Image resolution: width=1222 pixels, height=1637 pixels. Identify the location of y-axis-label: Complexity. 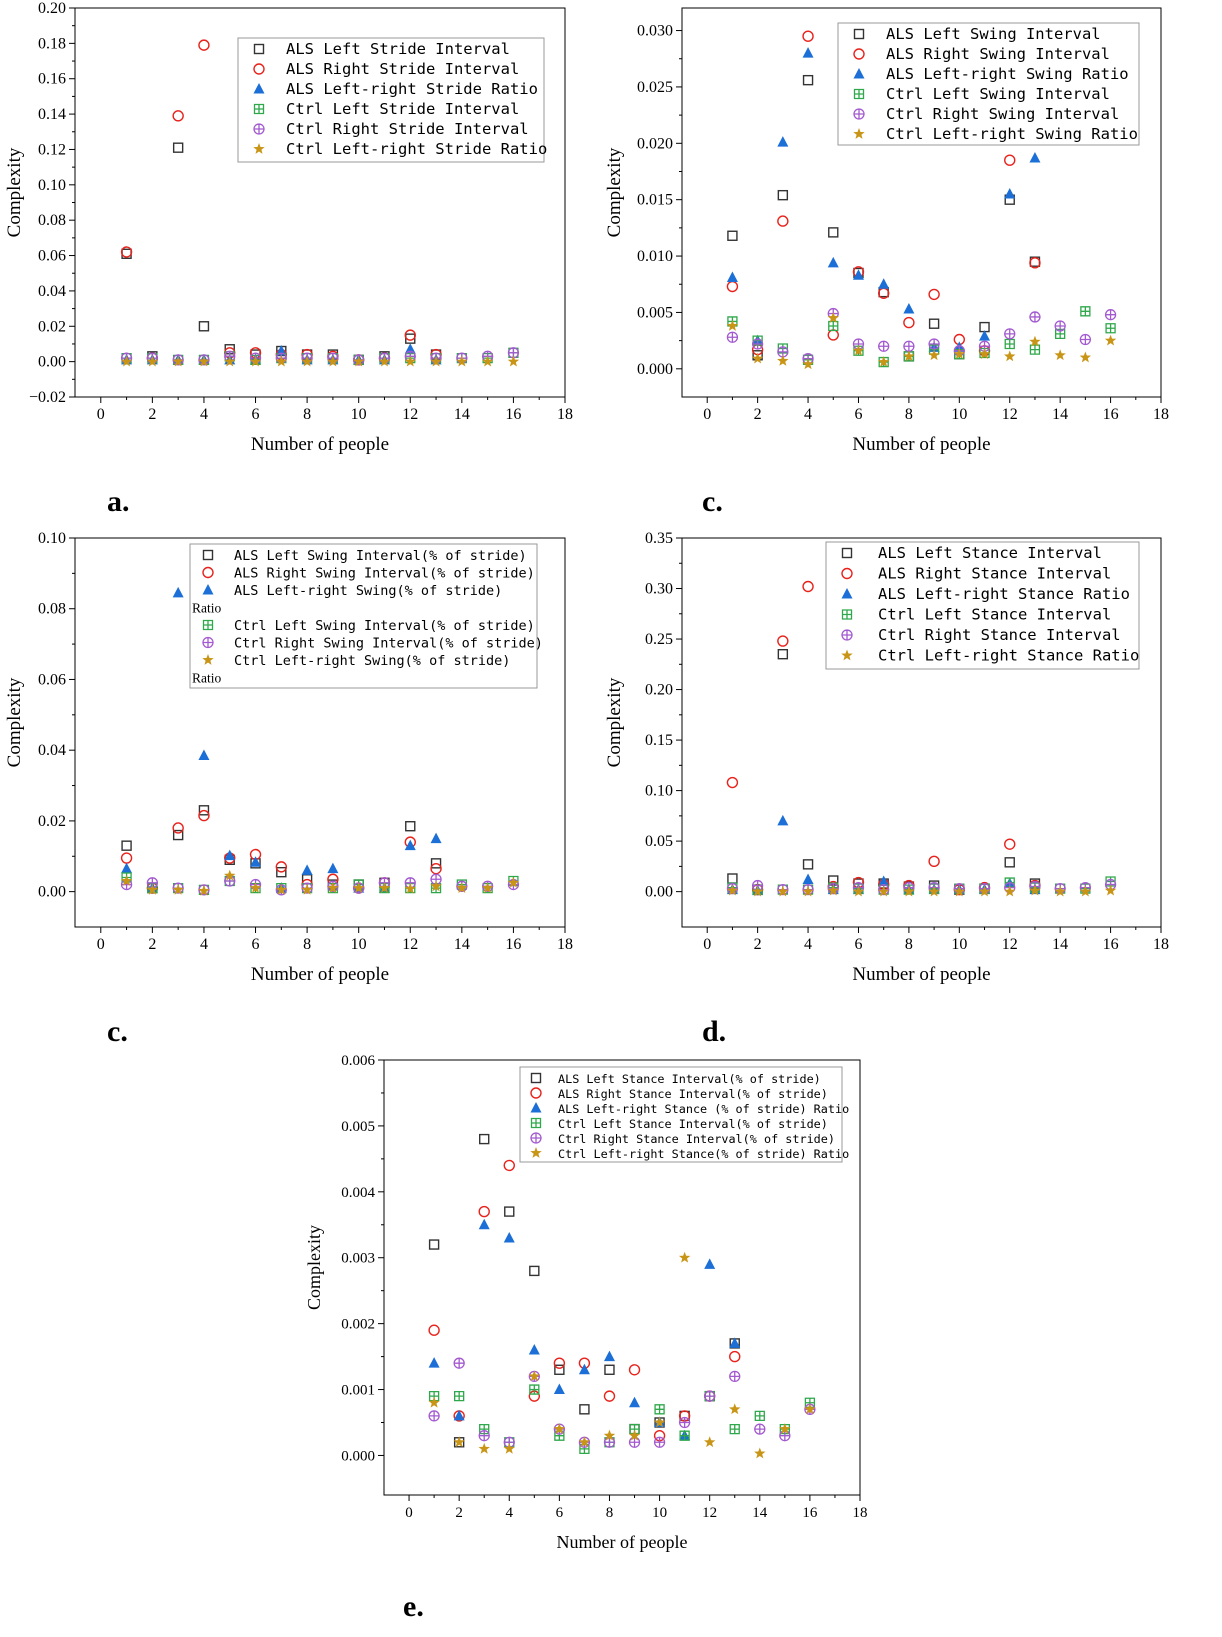
(614, 192).